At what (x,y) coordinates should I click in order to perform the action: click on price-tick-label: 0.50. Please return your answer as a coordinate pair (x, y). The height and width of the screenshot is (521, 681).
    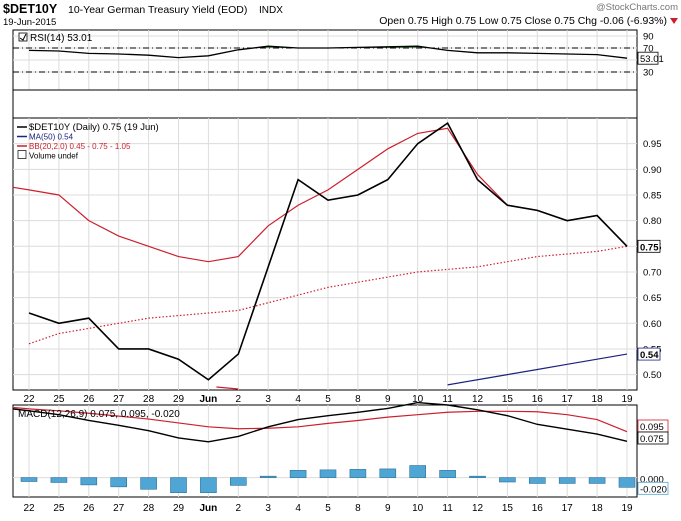
    Looking at the image, I should click on (652, 375).